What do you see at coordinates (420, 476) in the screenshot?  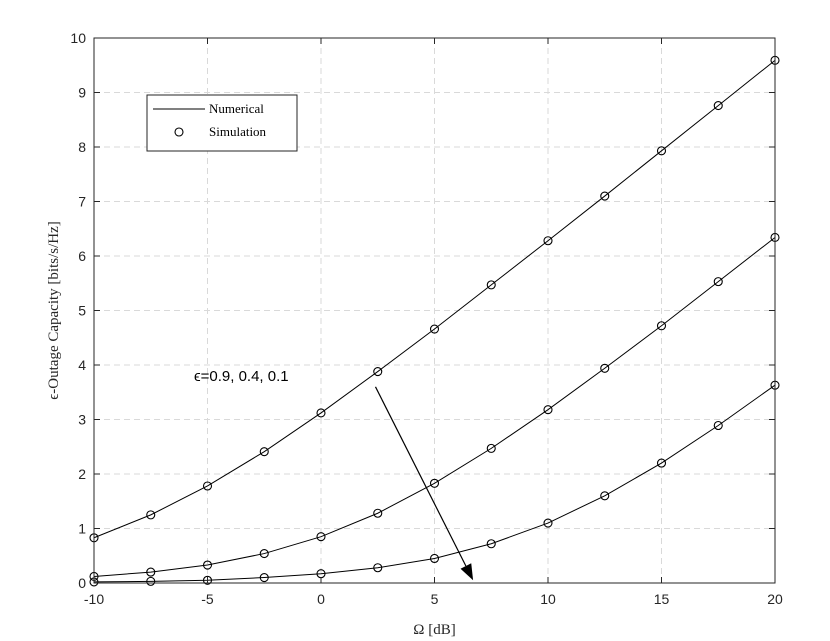 I see `annotation-arrow` at bounding box center [420, 476].